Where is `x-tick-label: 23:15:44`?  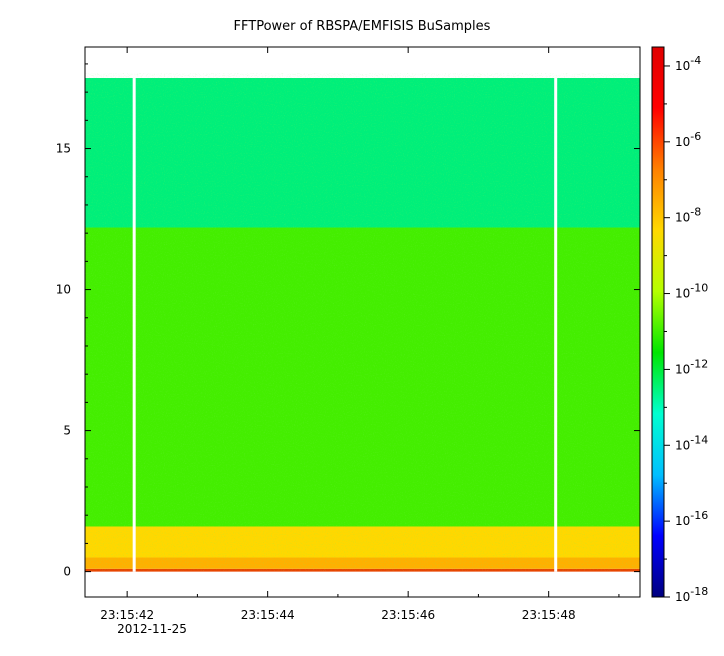 x-tick-label: 23:15:44 is located at coordinates (268, 615).